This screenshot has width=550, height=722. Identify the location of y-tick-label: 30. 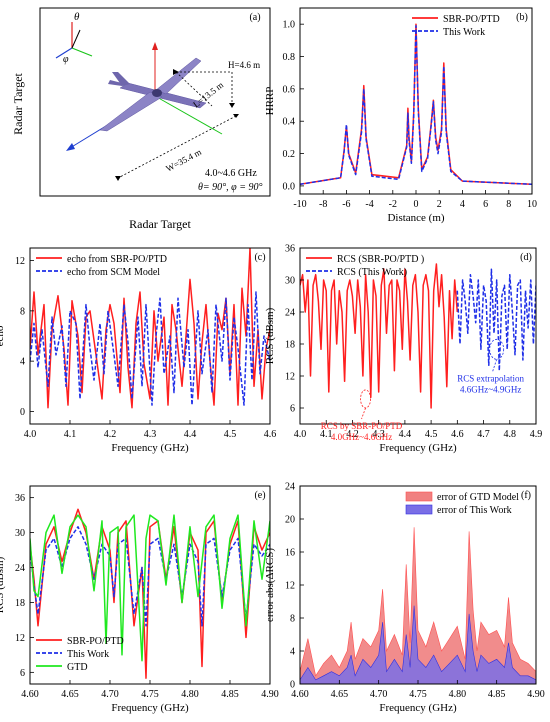
(290, 281).